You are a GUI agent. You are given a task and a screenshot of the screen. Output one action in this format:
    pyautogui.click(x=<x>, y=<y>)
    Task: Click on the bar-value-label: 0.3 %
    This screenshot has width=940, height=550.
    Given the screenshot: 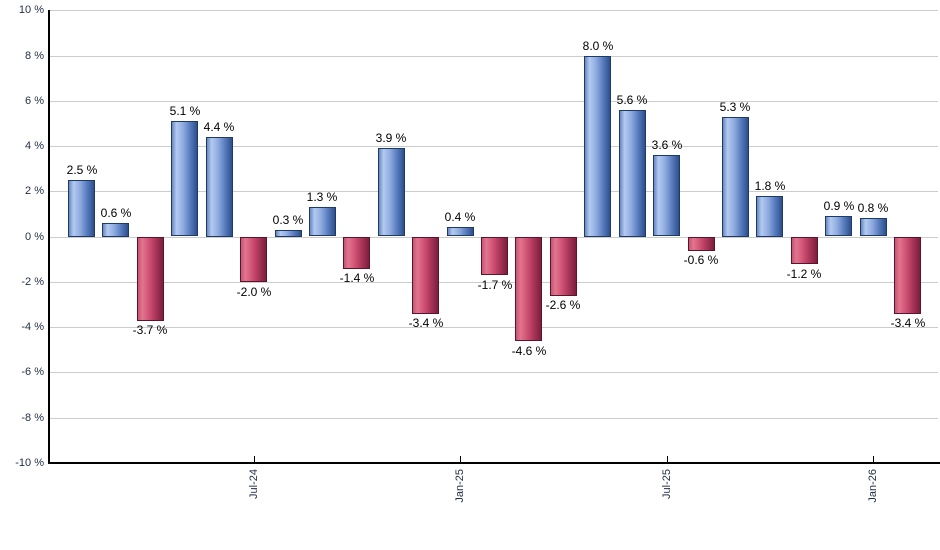 What is the action you would take?
    pyautogui.click(x=288, y=220)
    